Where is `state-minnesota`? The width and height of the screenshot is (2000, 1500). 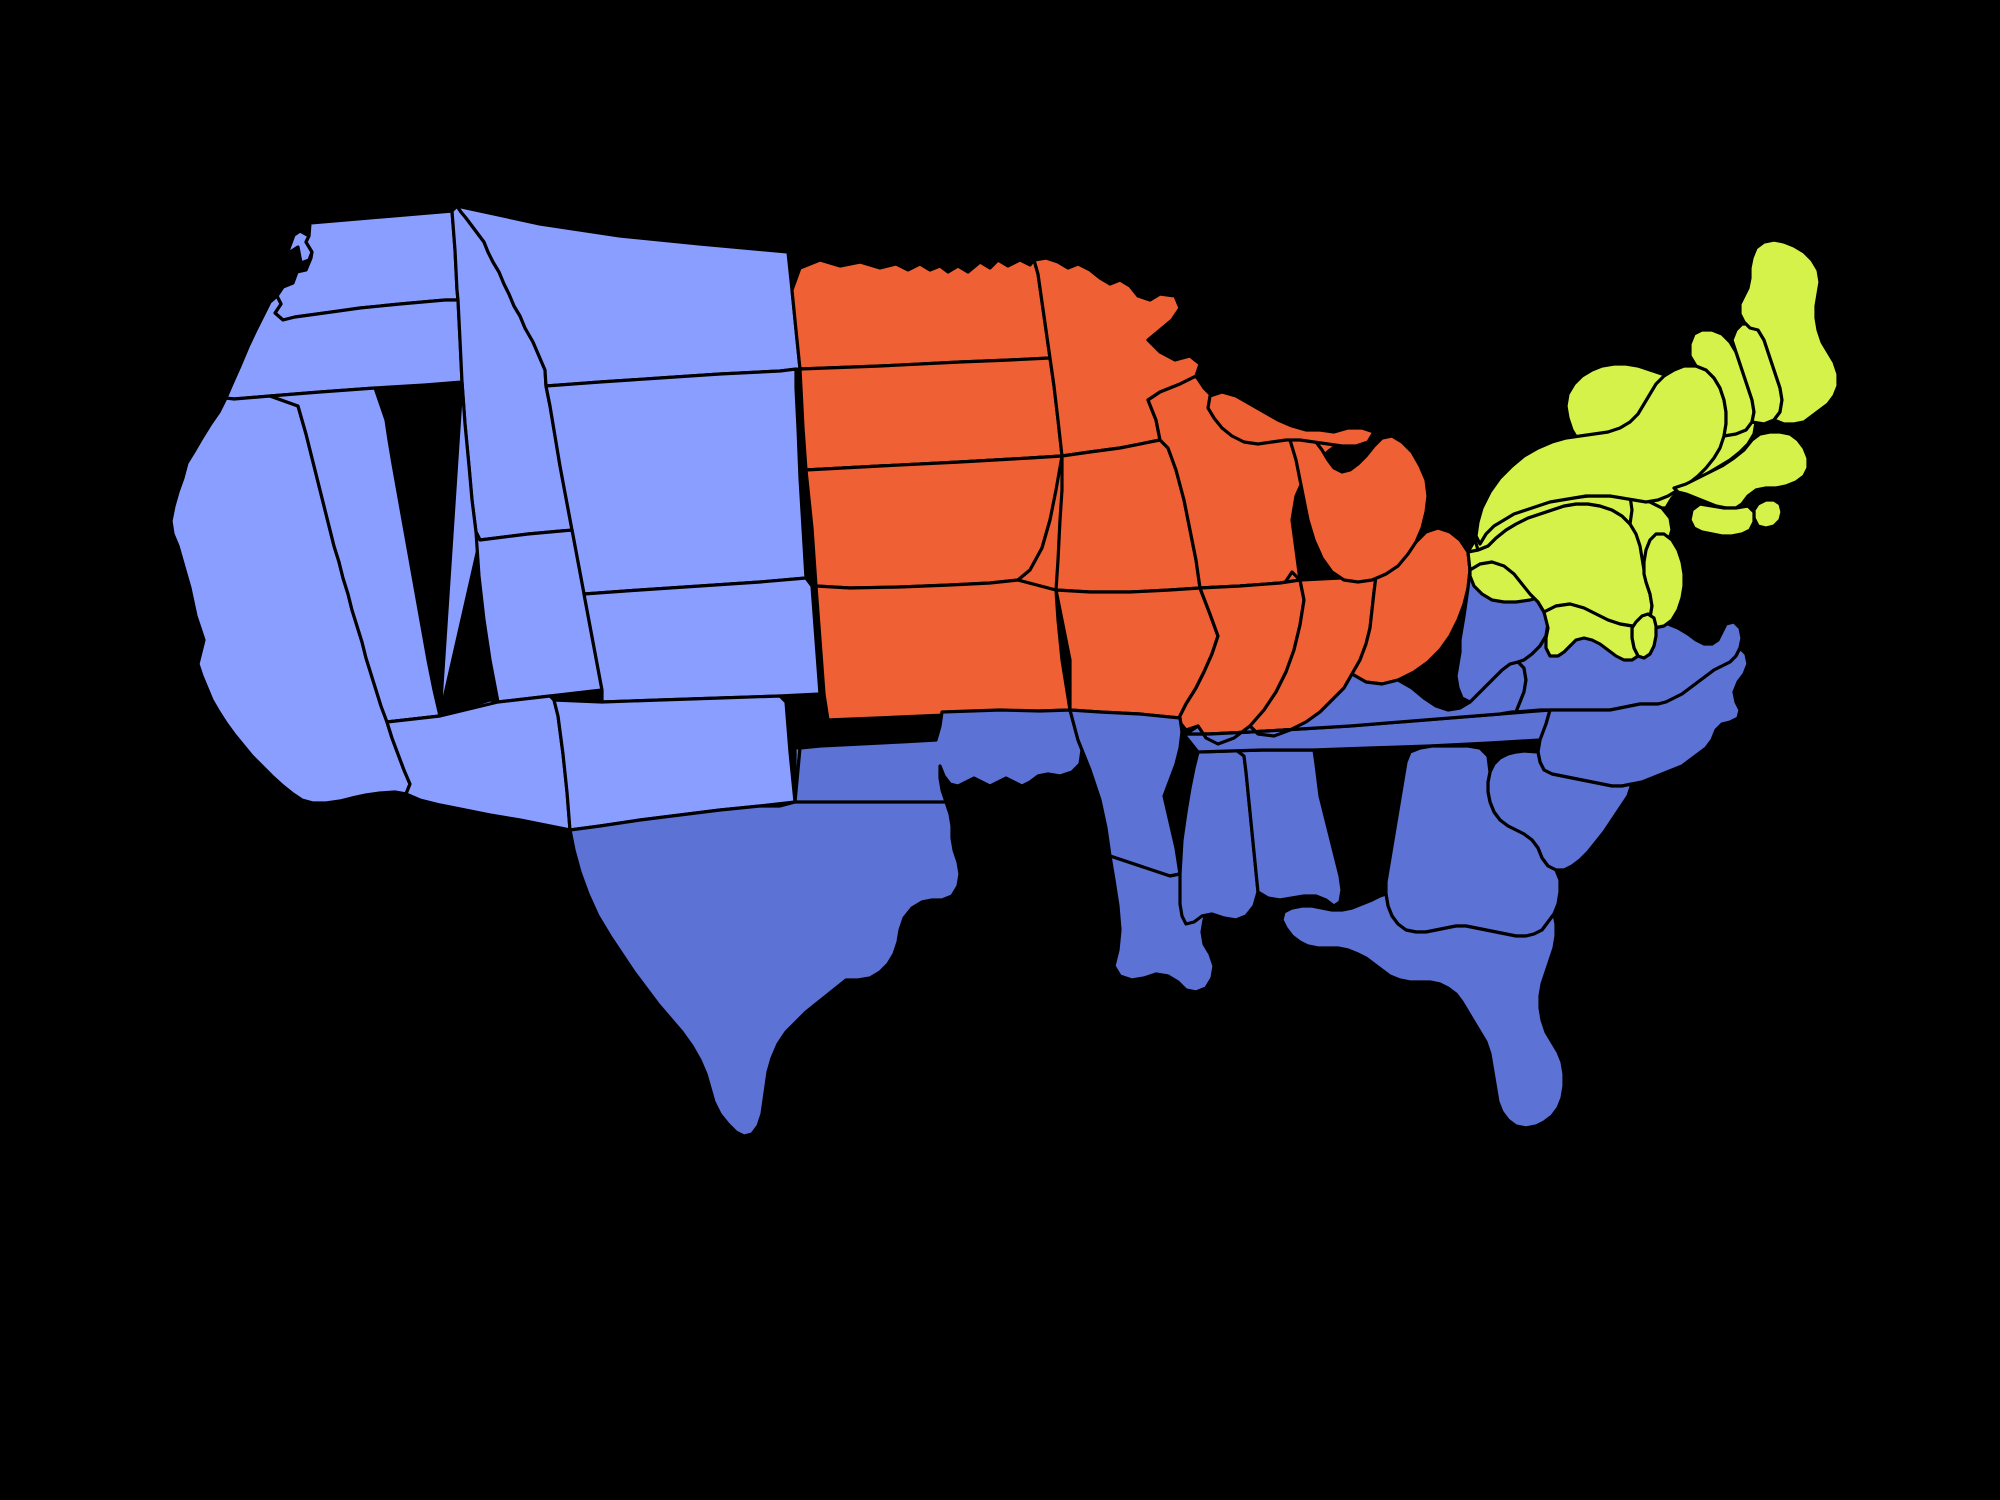 state-minnesota is located at coordinates (1117, 357).